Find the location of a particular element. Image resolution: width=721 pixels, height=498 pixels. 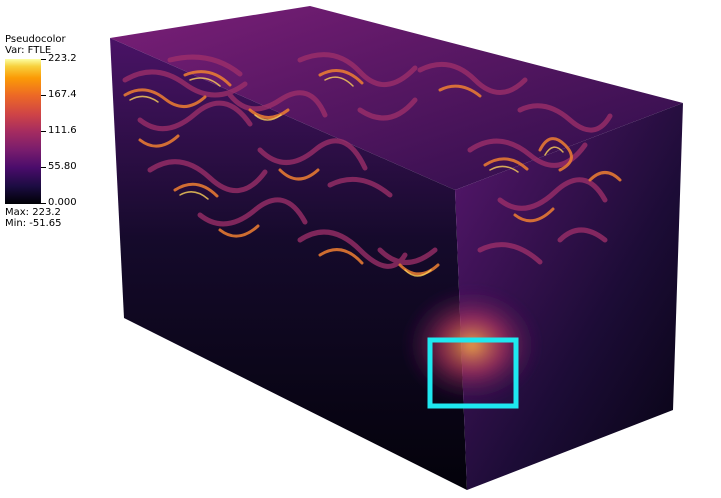

ftle-hotspot-glow is located at coordinates (472, 345).